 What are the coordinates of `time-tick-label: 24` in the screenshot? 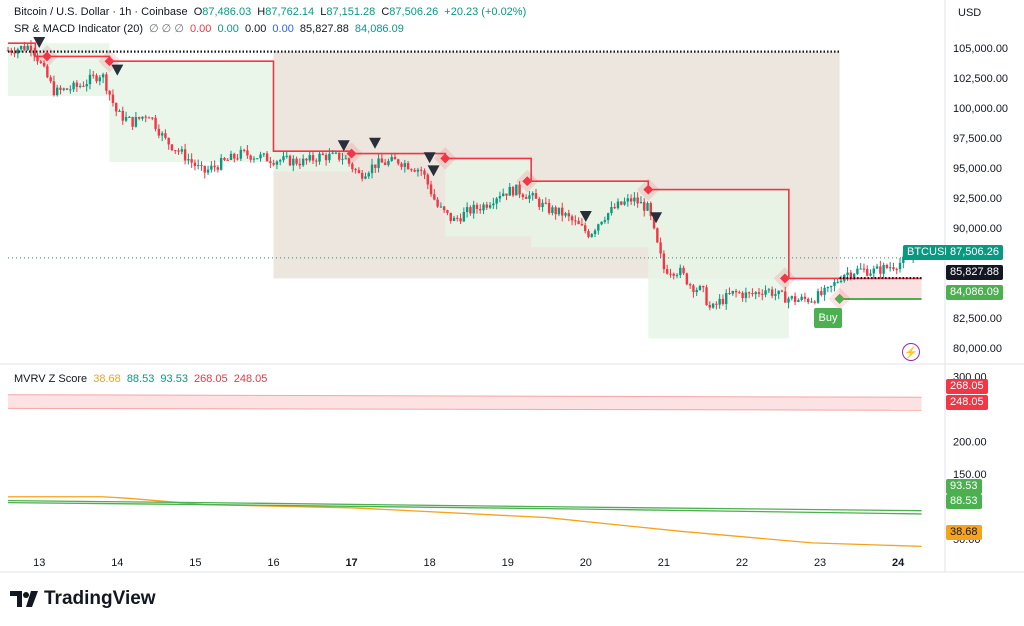 It's located at (898, 563).